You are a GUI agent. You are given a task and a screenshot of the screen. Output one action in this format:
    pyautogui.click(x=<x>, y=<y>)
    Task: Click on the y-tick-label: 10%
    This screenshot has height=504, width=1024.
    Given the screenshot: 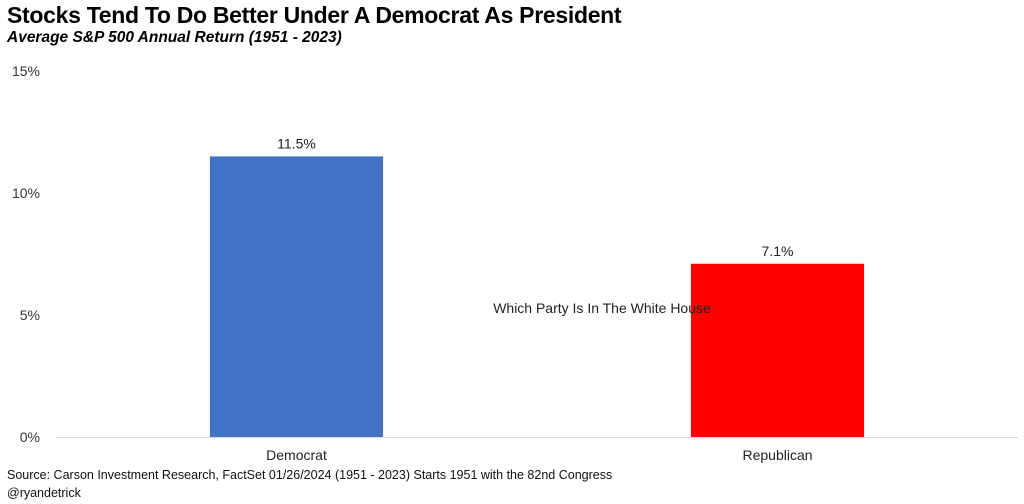 What is the action you would take?
    pyautogui.click(x=26, y=193)
    